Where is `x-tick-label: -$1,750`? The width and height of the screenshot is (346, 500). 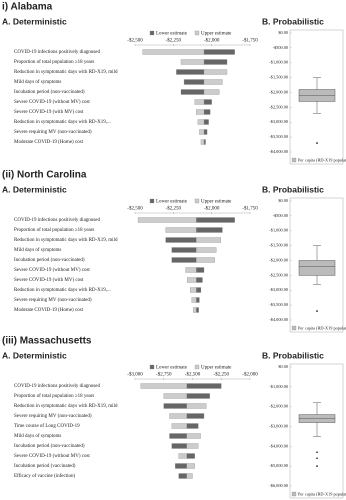
x-tick-label: -$1,750 is located at coordinates (250, 209).